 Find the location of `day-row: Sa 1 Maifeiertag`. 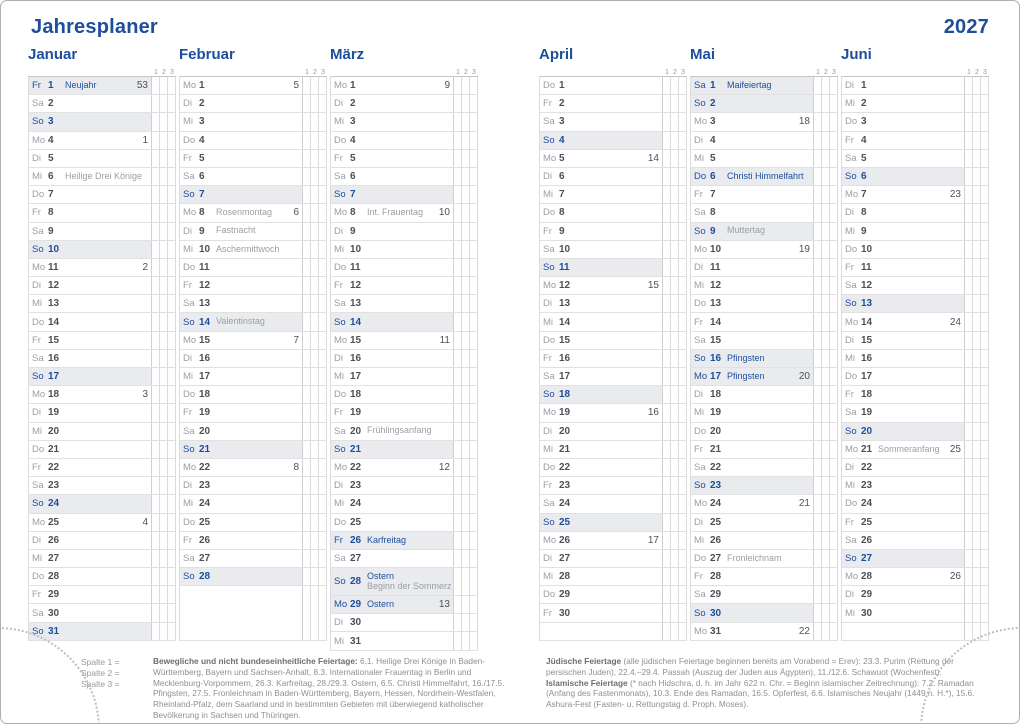

day-row: Sa 1 Maifeiertag is located at coordinates (764, 86).